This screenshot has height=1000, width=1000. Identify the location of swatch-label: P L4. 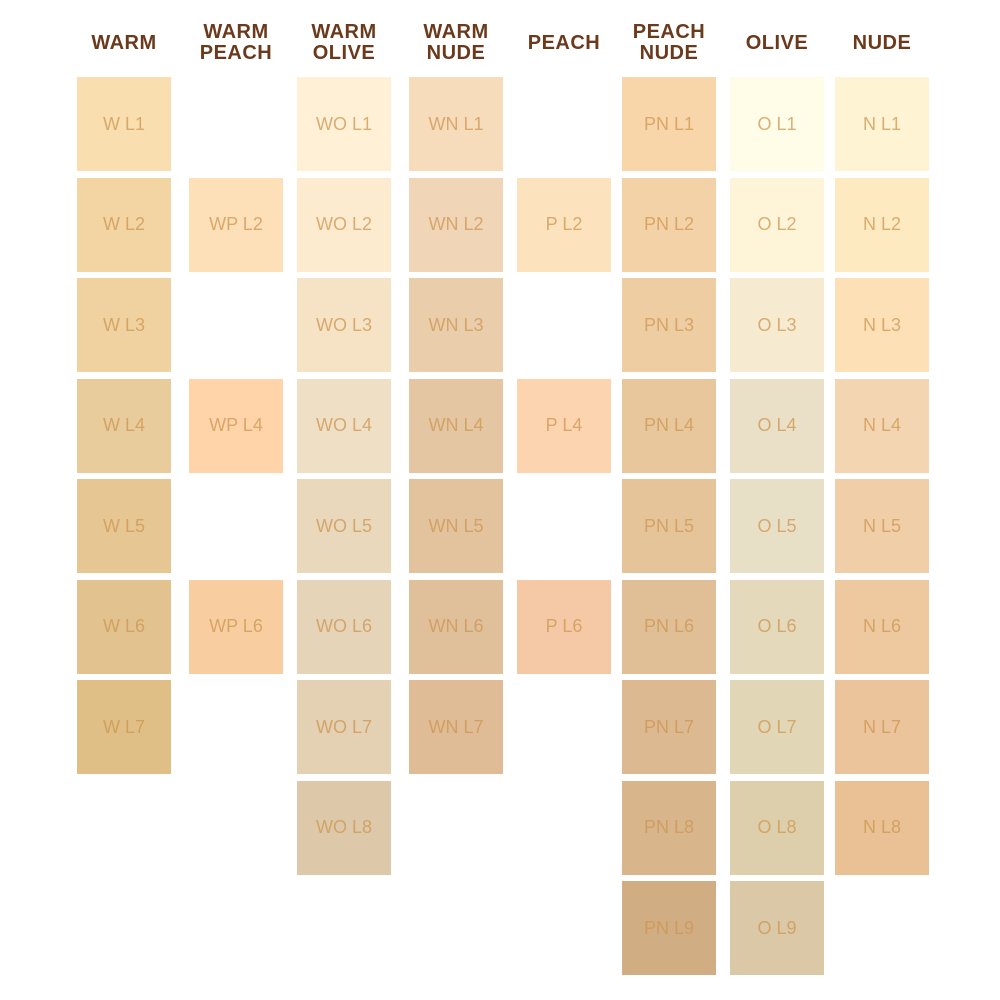
(564, 425).